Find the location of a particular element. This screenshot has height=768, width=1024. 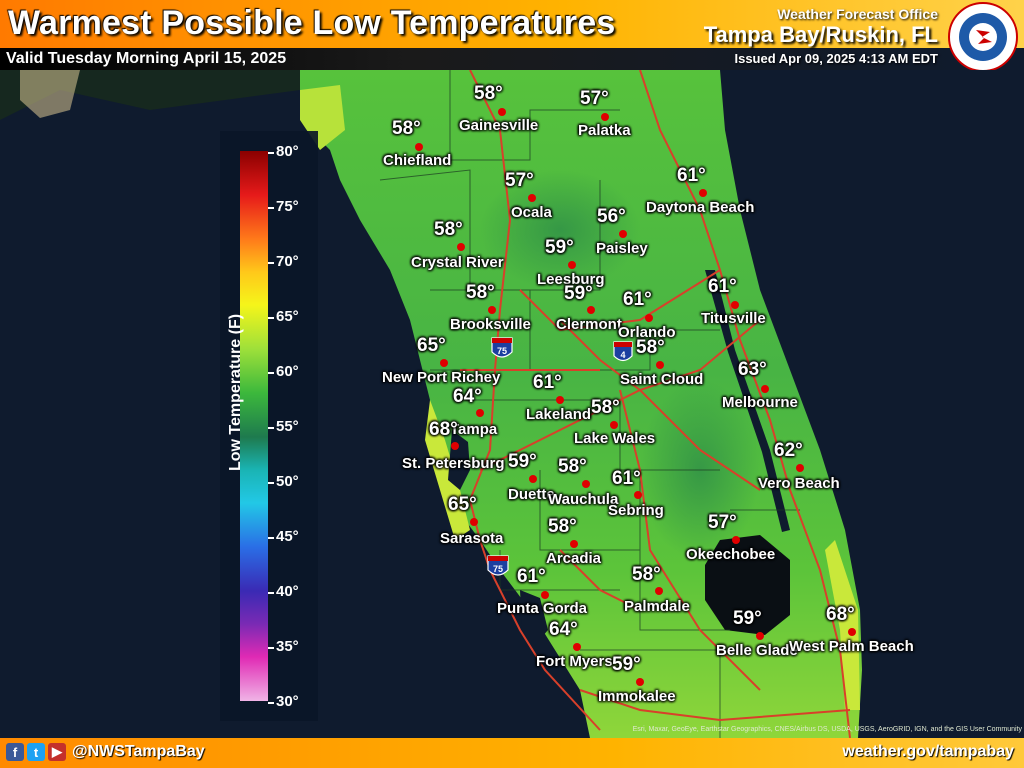

station-name-fort-myers: Fort Myers is located at coordinates (574, 661).